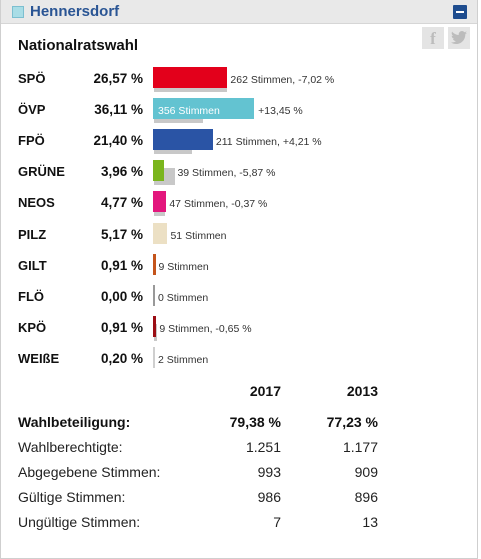 The image size is (481, 559). I want to click on stats-value-2013: 77,23 %, so click(352, 422).